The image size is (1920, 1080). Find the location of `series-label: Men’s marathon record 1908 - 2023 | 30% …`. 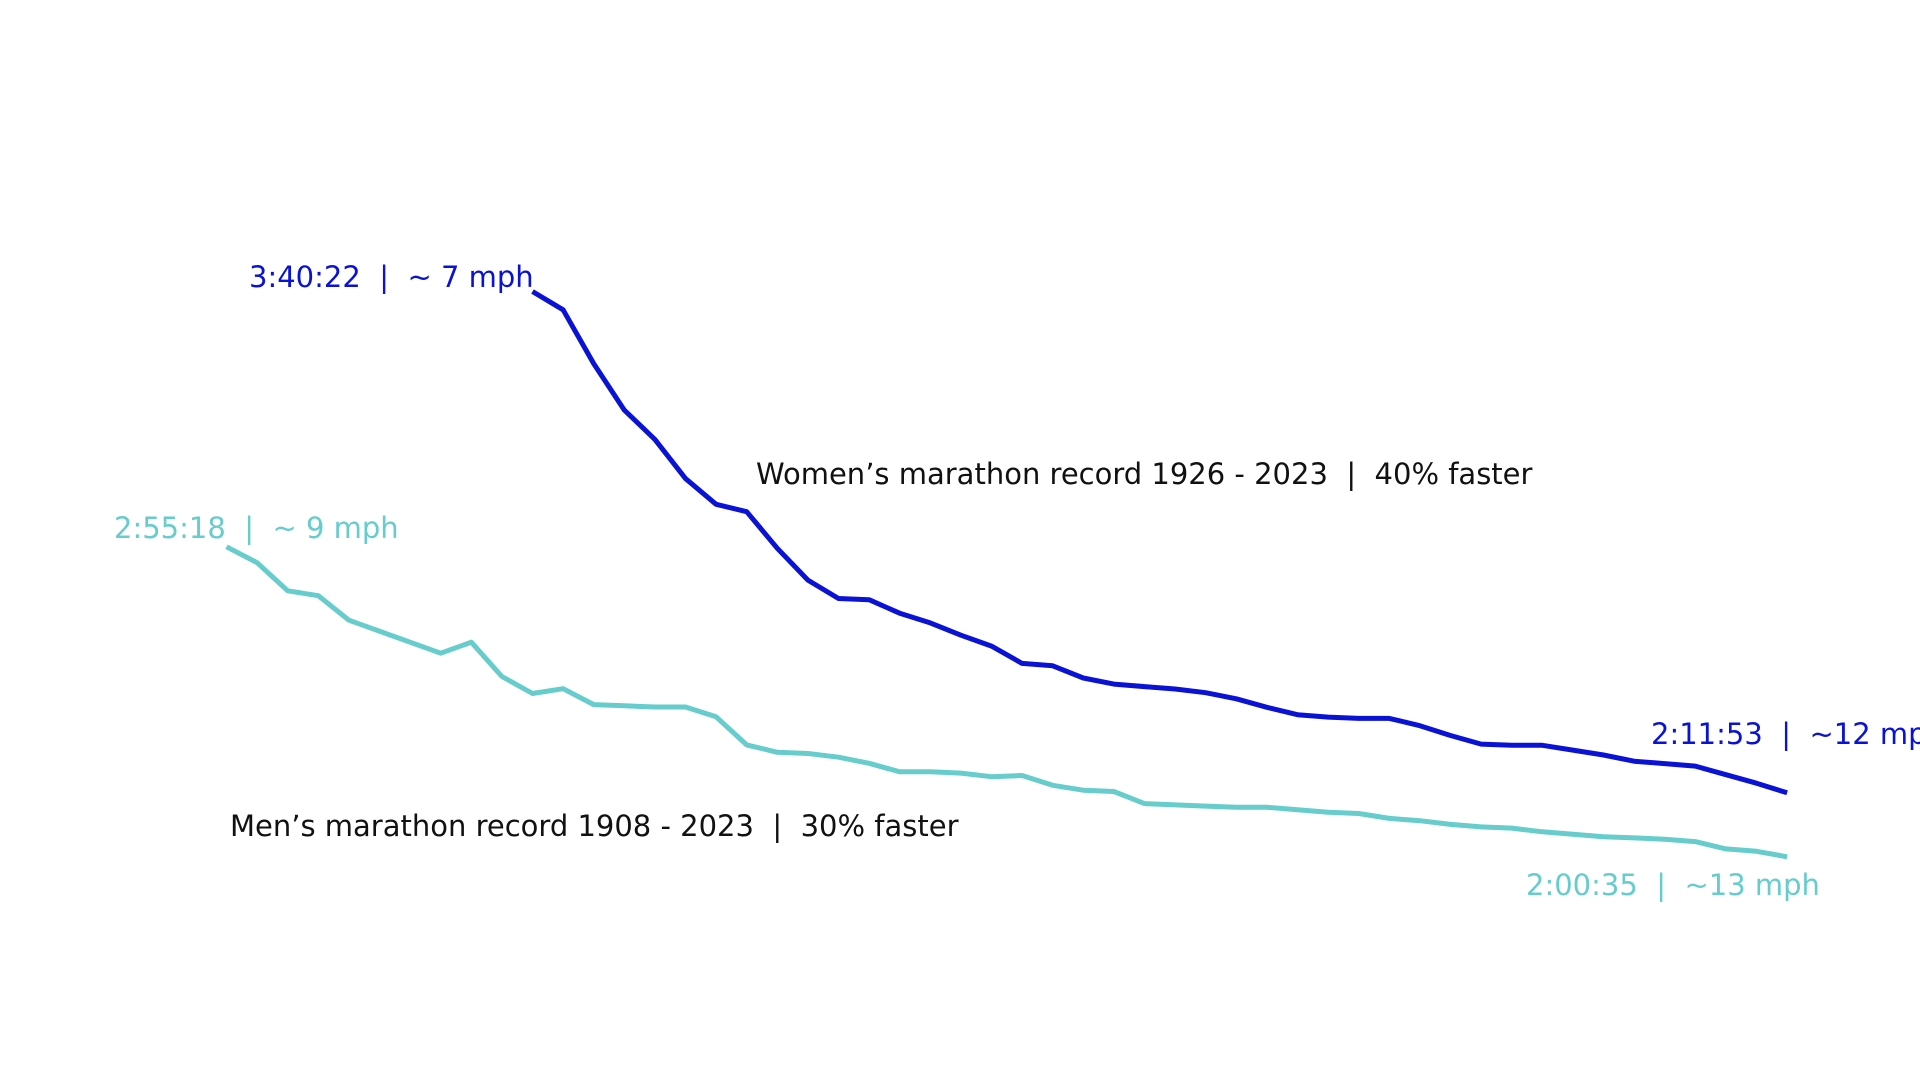

series-label: Men’s marathon record 1908 - 2023 | 30% … is located at coordinates (594, 826).